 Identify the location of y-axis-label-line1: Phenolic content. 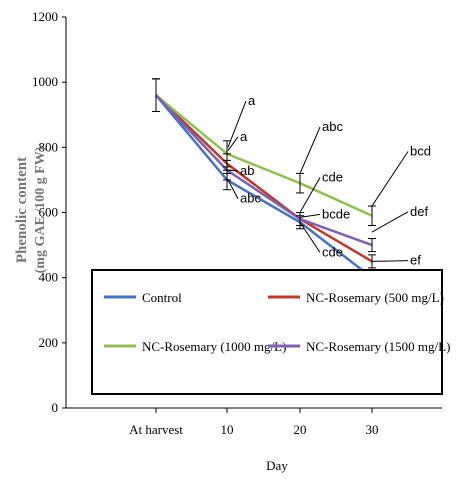
(22, 210).